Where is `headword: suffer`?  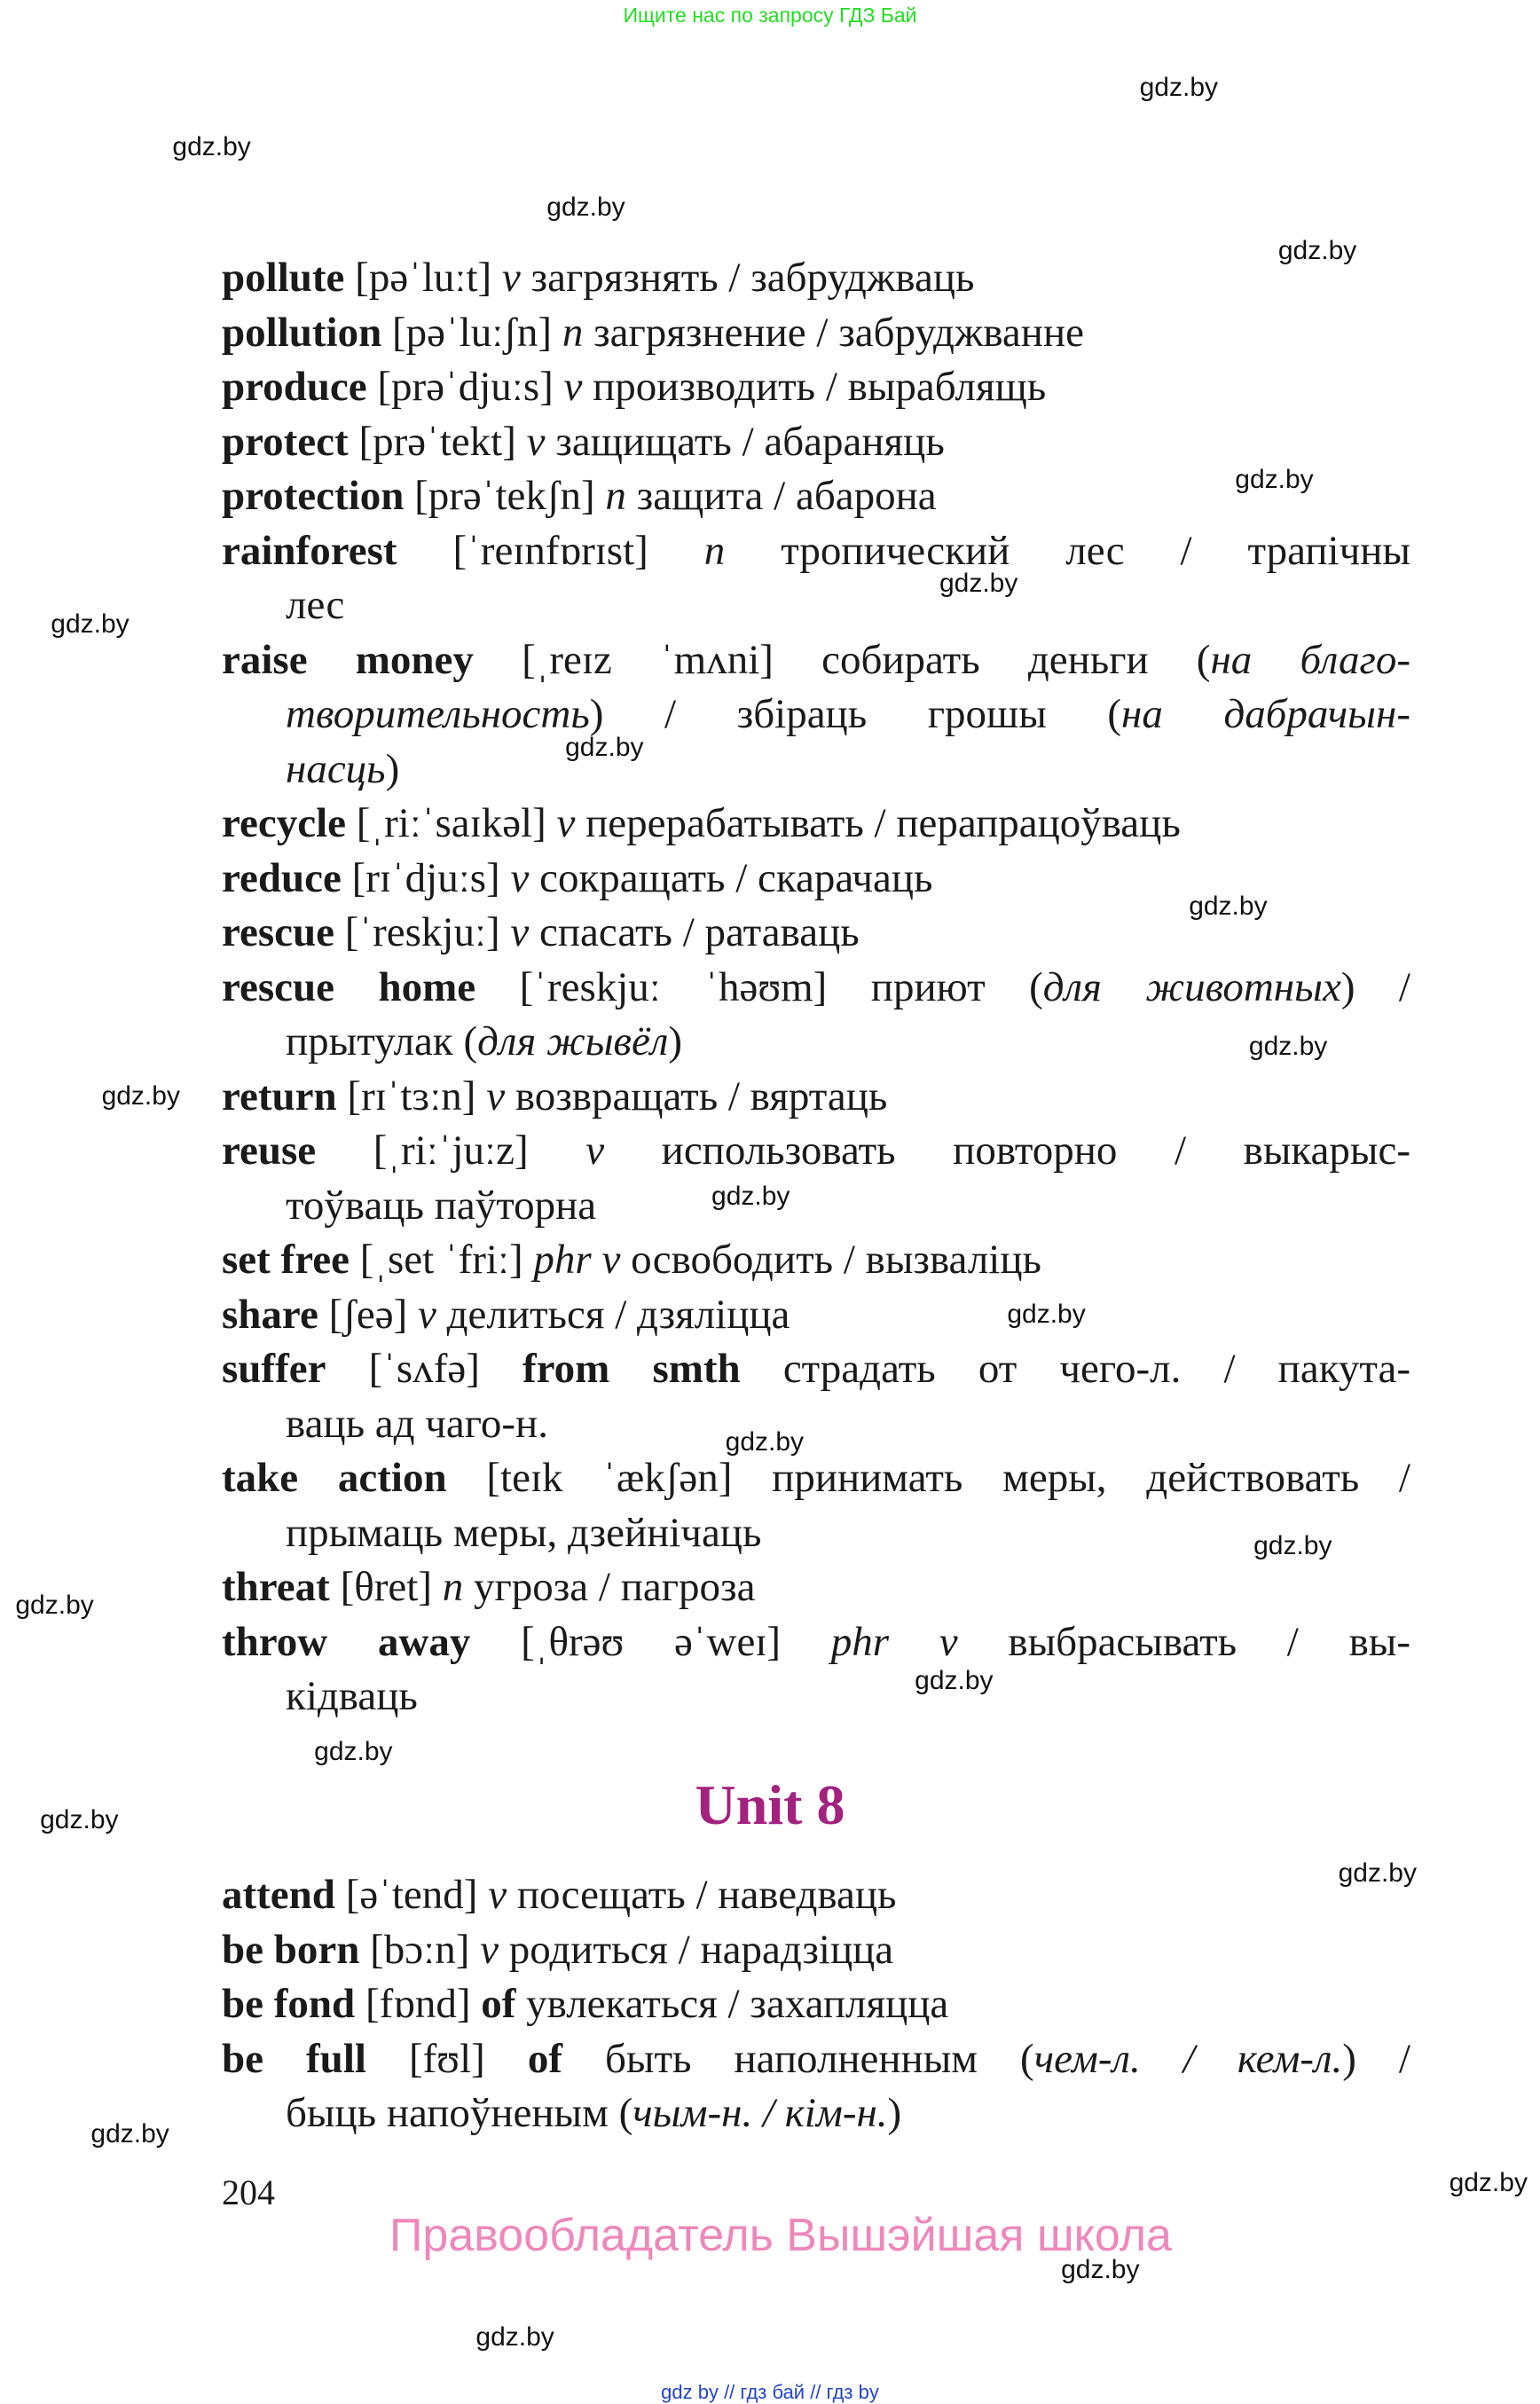 headword: suffer is located at coordinates (274, 1369).